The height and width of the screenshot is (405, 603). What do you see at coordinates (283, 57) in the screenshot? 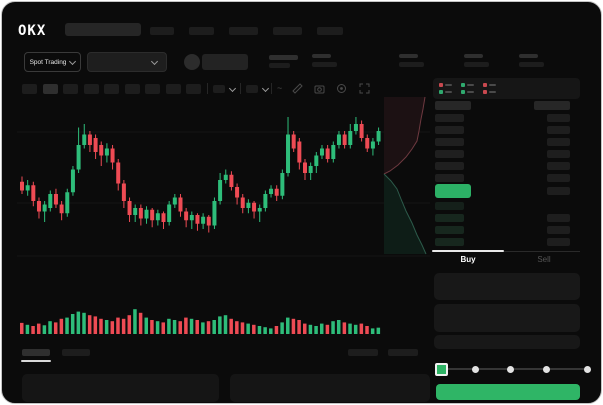
I see `last-price-skeleton` at bounding box center [283, 57].